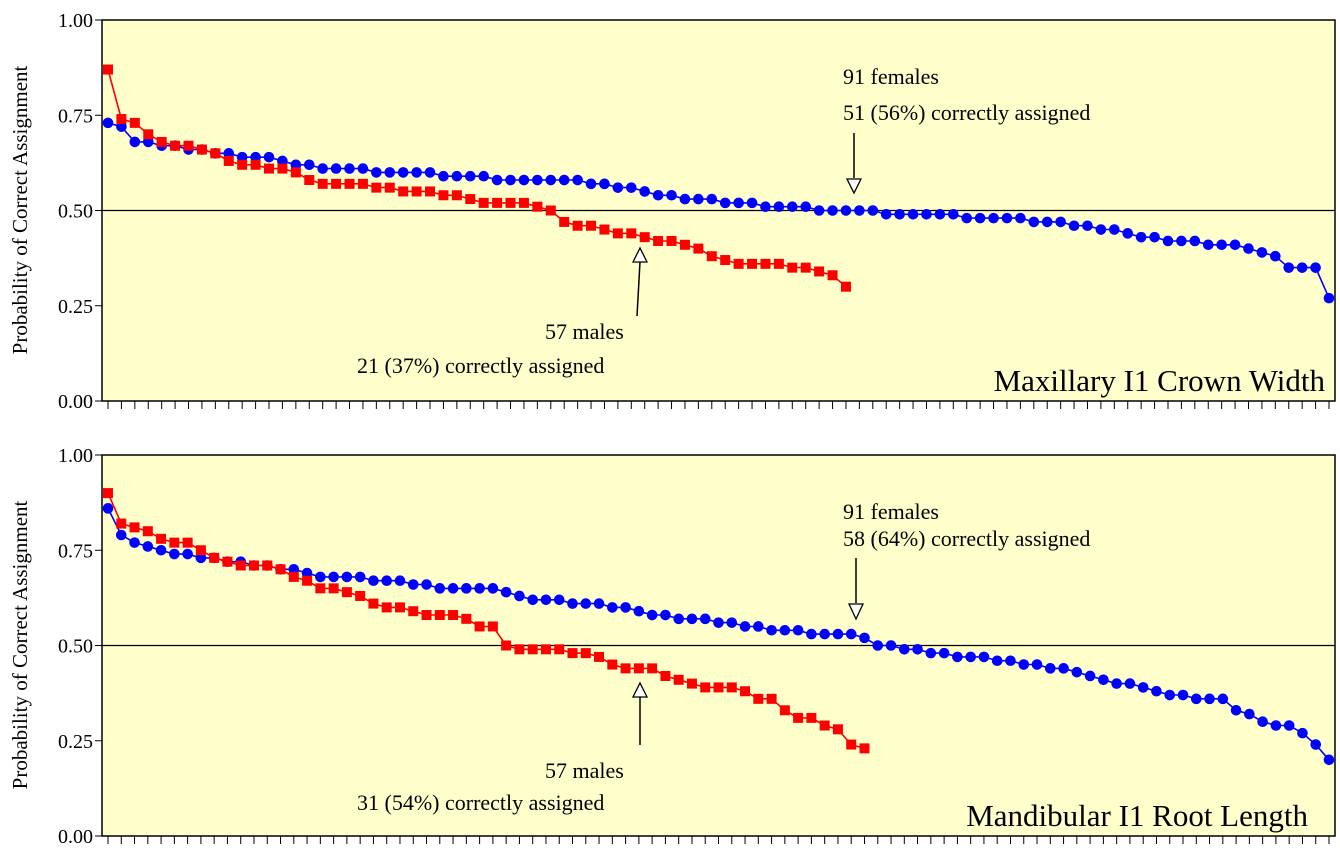 This screenshot has height=852, width=1340. Describe the element at coordinates (480, 802) in the screenshot. I see `annotation-males-correct: 31 (54%) correctly assigned` at that location.